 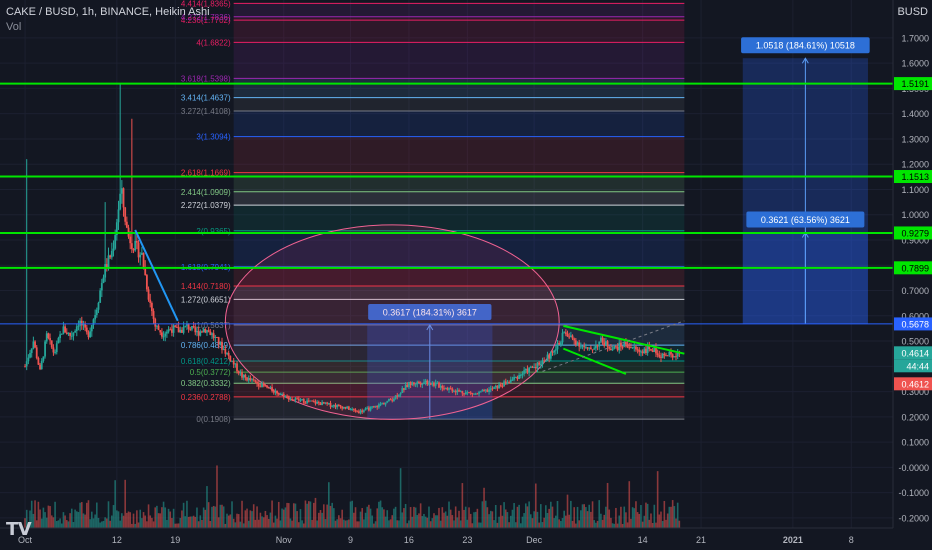 I want to click on price-tag-label: 44:44, so click(x=917, y=366).